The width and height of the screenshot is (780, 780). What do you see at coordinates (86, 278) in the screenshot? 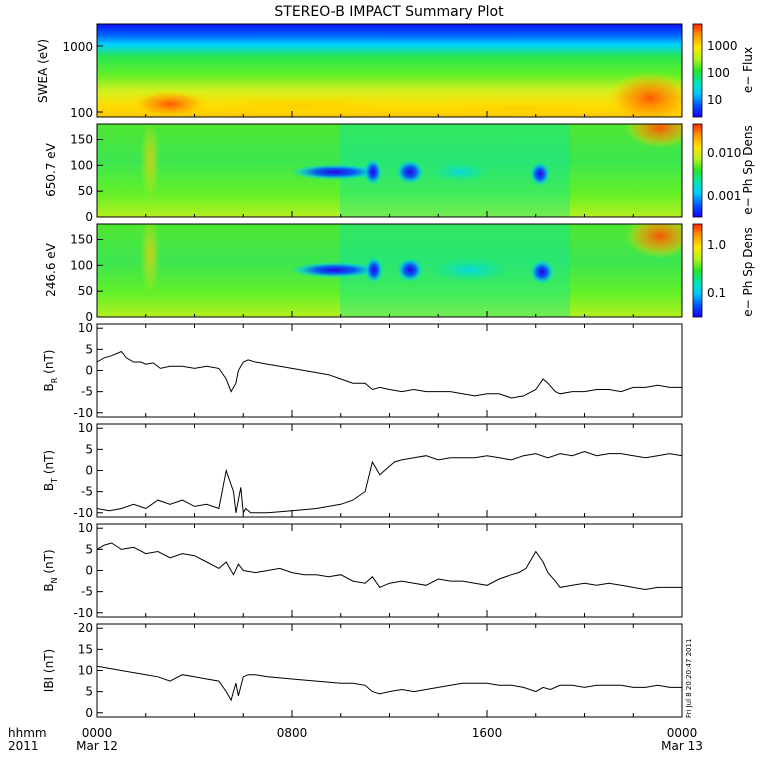
I see `p246-yaxis: 150 100 50 0` at bounding box center [86, 278].